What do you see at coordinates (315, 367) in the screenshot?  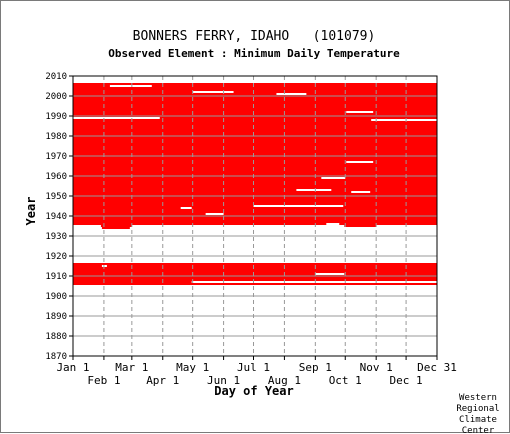 I see `x-tick-label: Sep 1` at bounding box center [315, 367].